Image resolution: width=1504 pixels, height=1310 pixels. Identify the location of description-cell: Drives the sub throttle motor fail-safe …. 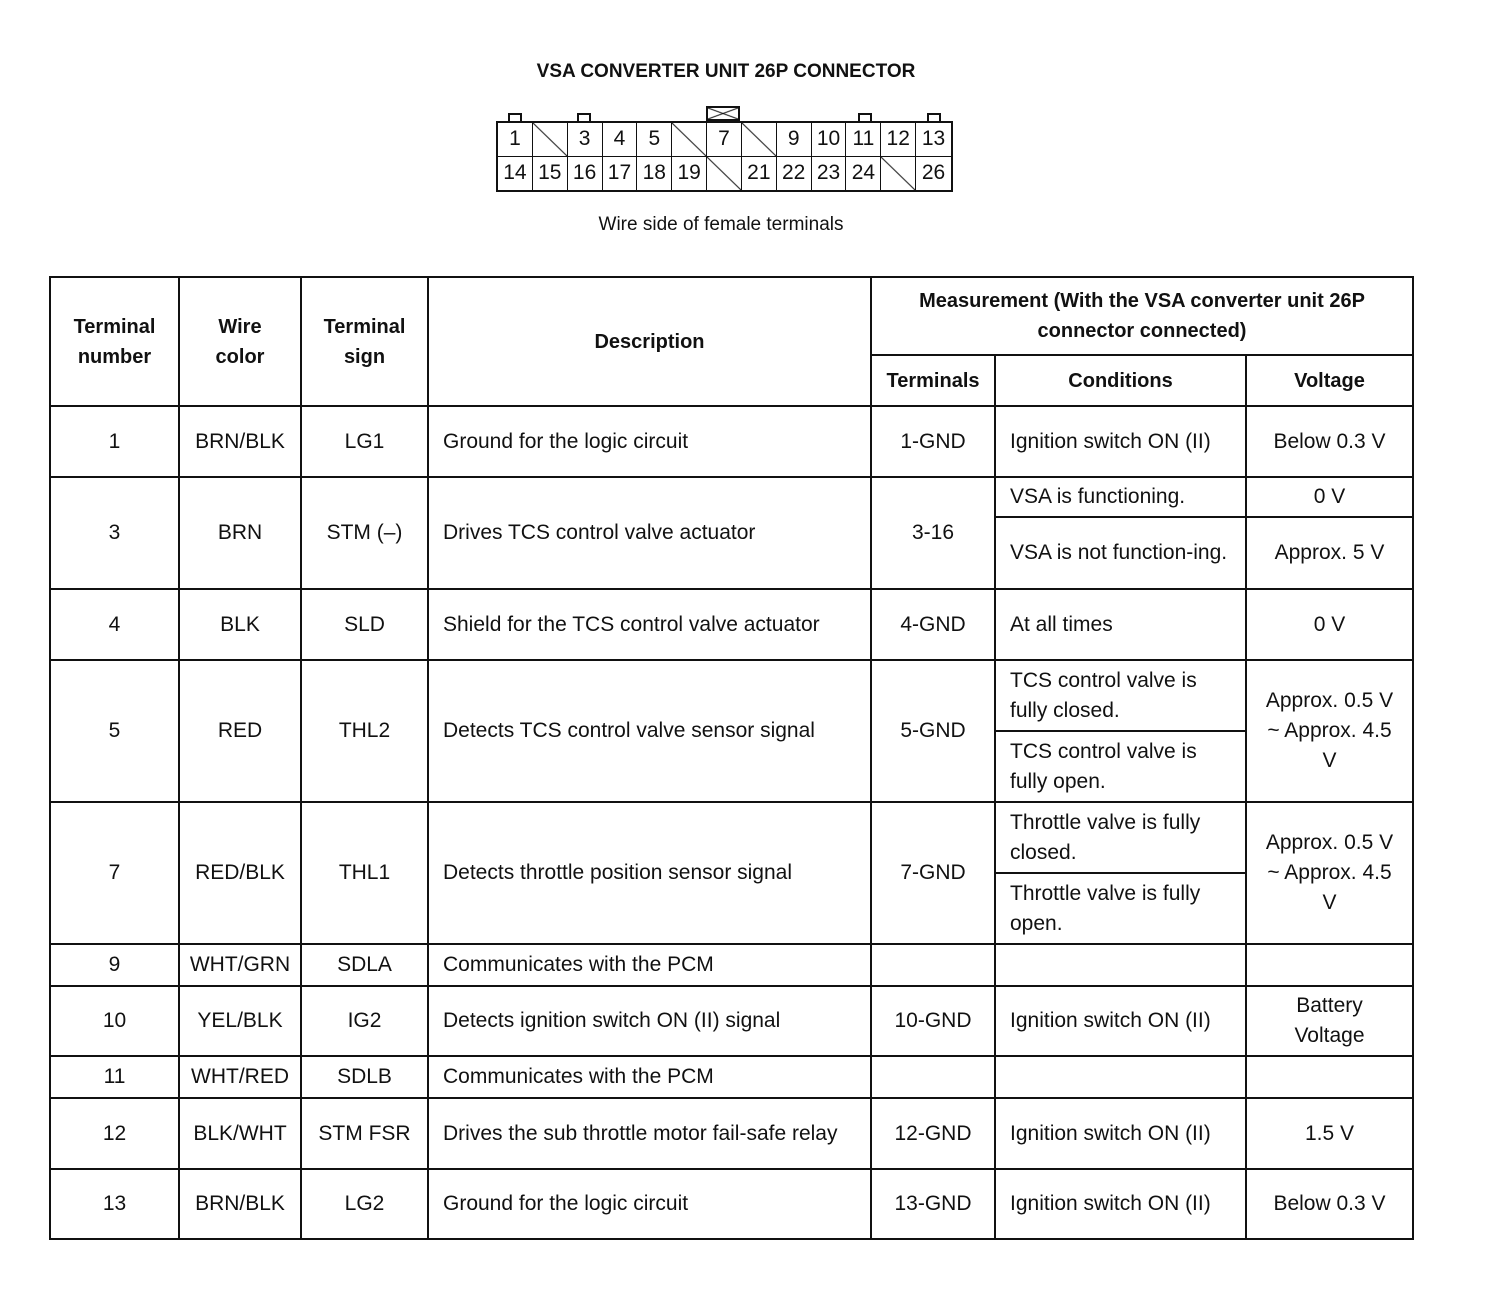
(649, 1133).